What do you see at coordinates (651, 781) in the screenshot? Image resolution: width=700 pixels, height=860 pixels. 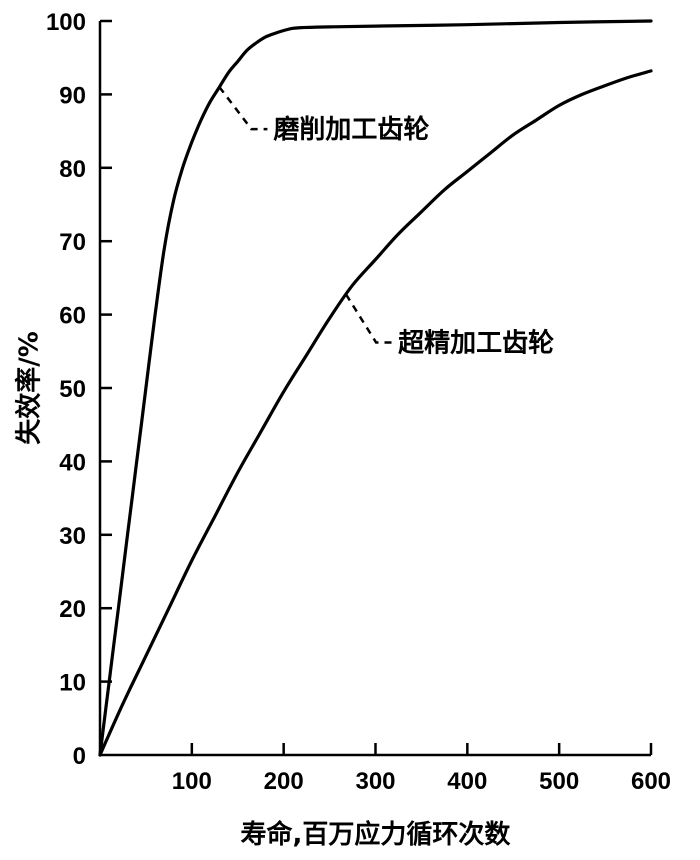 I see `x-tick-label: 600` at bounding box center [651, 781].